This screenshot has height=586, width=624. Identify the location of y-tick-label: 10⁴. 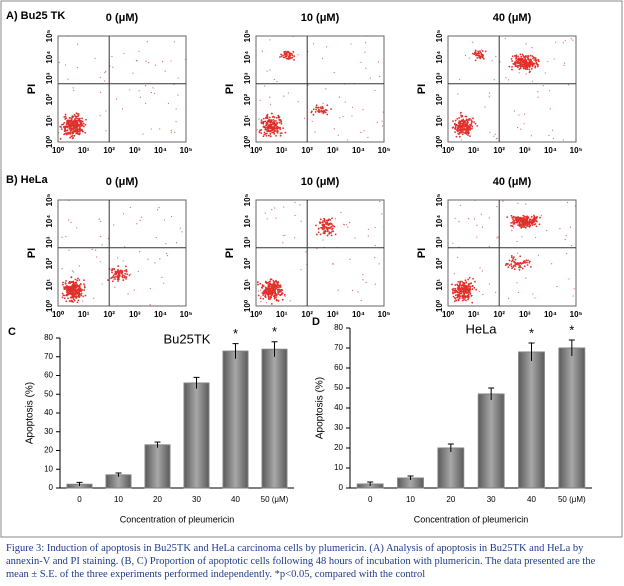
(247, 57).